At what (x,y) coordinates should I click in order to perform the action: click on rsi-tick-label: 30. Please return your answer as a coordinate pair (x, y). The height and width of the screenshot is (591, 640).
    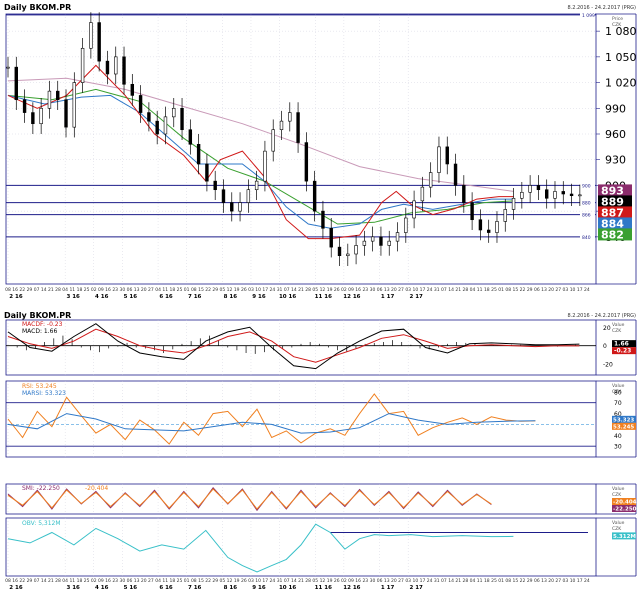
    Looking at the image, I should click on (618, 447).